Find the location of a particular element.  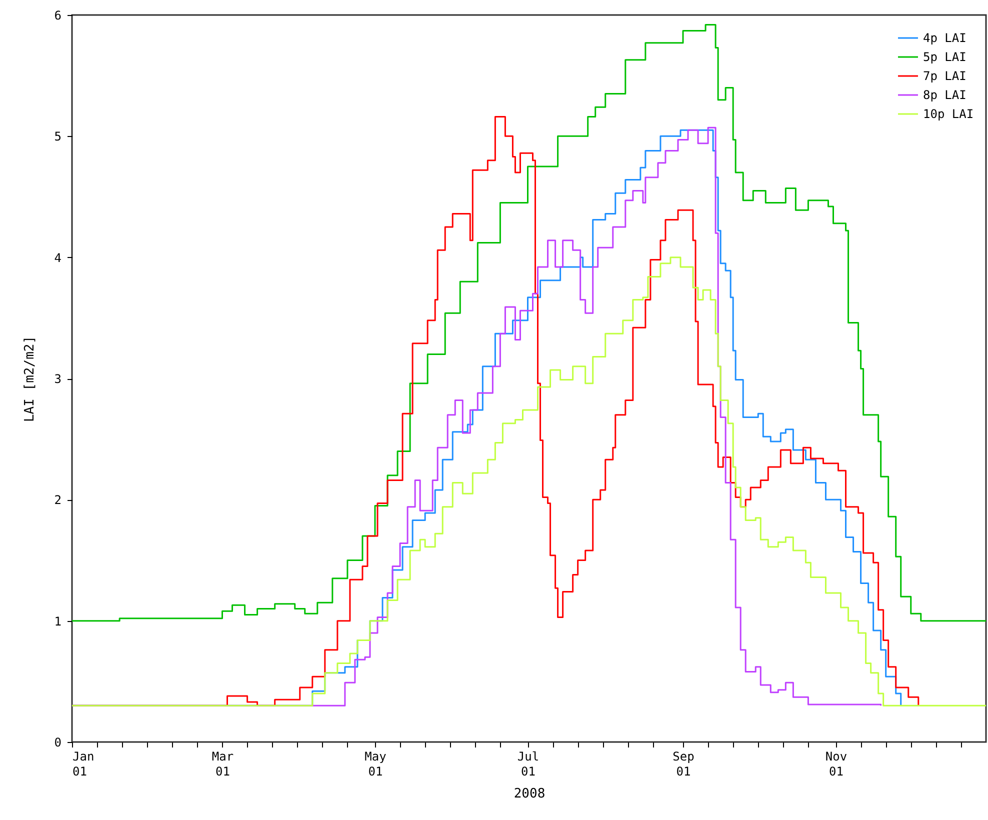

x-tick-label: Jan 01 is located at coordinates (83, 764).